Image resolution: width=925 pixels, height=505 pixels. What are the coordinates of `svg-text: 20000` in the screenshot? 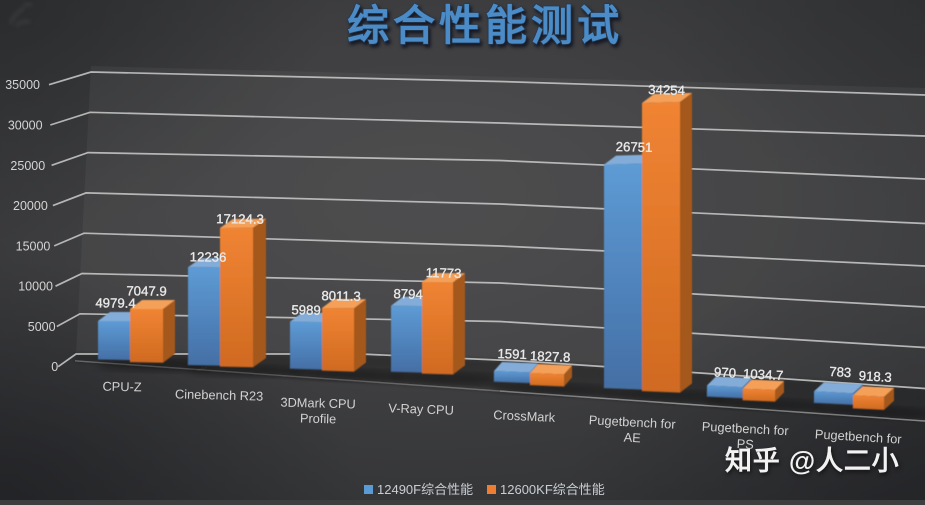 It's located at (30, 206).